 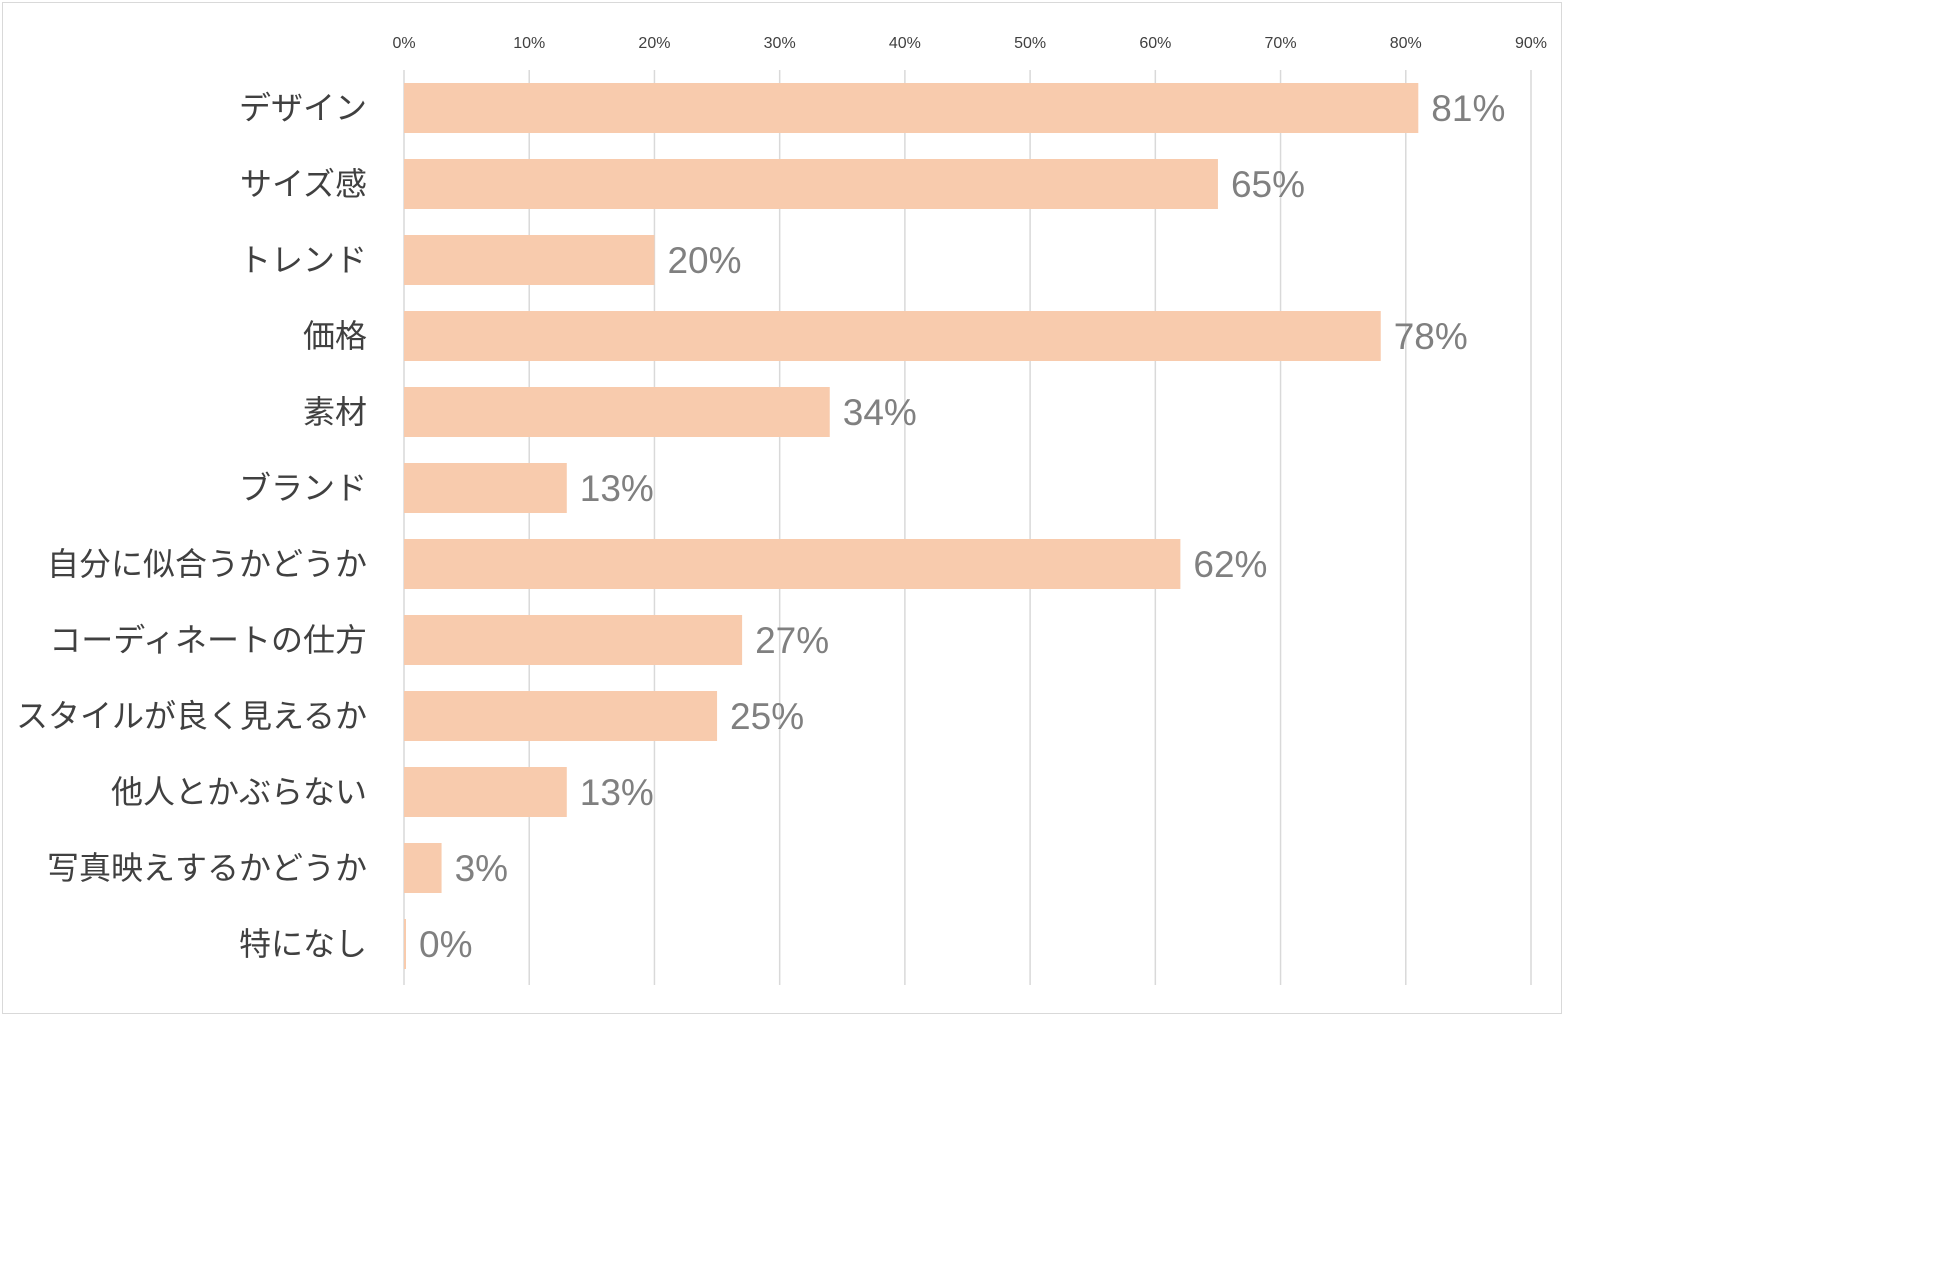 I want to click on x-tick-label: 10%, so click(x=529, y=43).